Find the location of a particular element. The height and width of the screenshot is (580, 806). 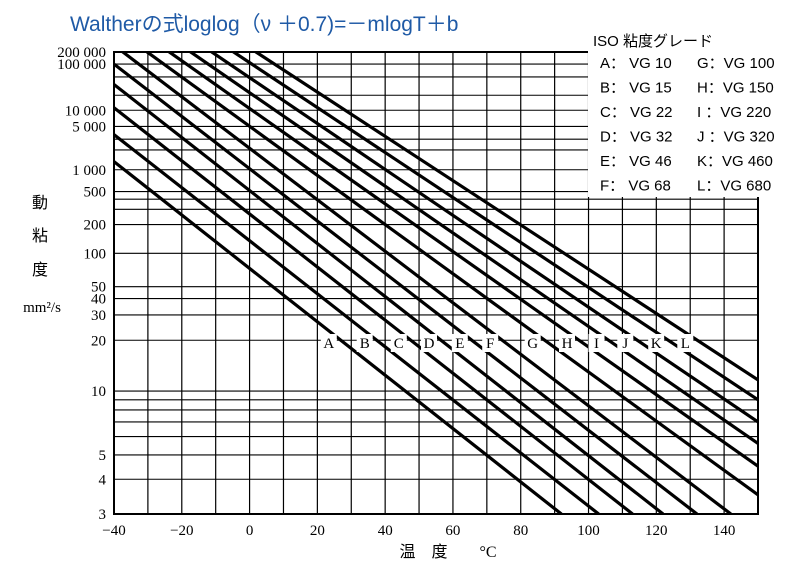

legend-item: G：VG 100 is located at coordinates (736, 63).